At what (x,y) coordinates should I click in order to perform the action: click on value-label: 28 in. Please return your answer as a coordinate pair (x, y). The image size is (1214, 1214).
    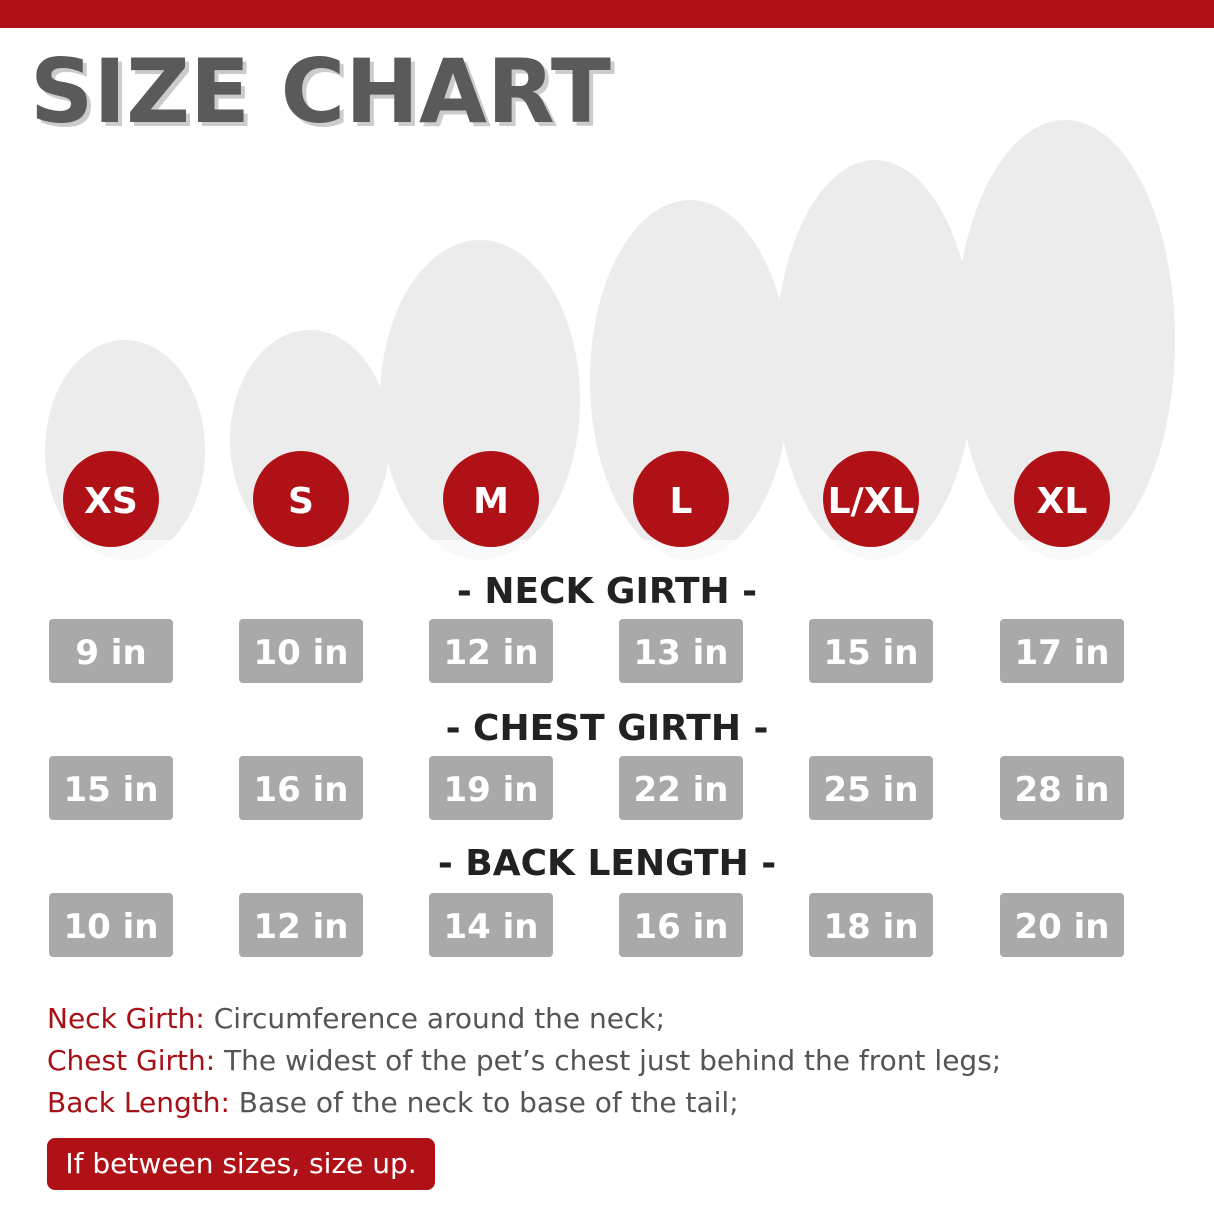
    Looking at the image, I should click on (1061, 790).